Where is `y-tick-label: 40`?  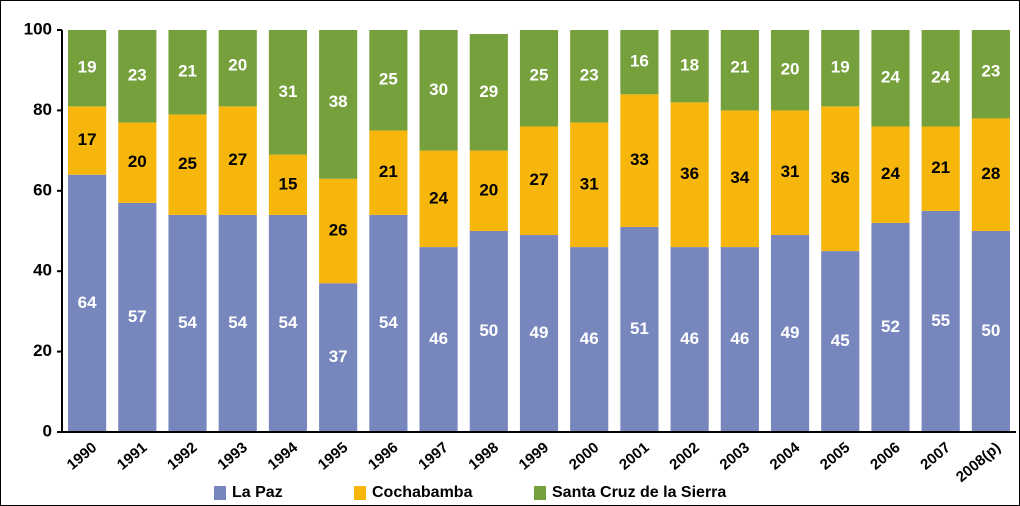 y-tick-label: 40 is located at coordinates (42, 270).